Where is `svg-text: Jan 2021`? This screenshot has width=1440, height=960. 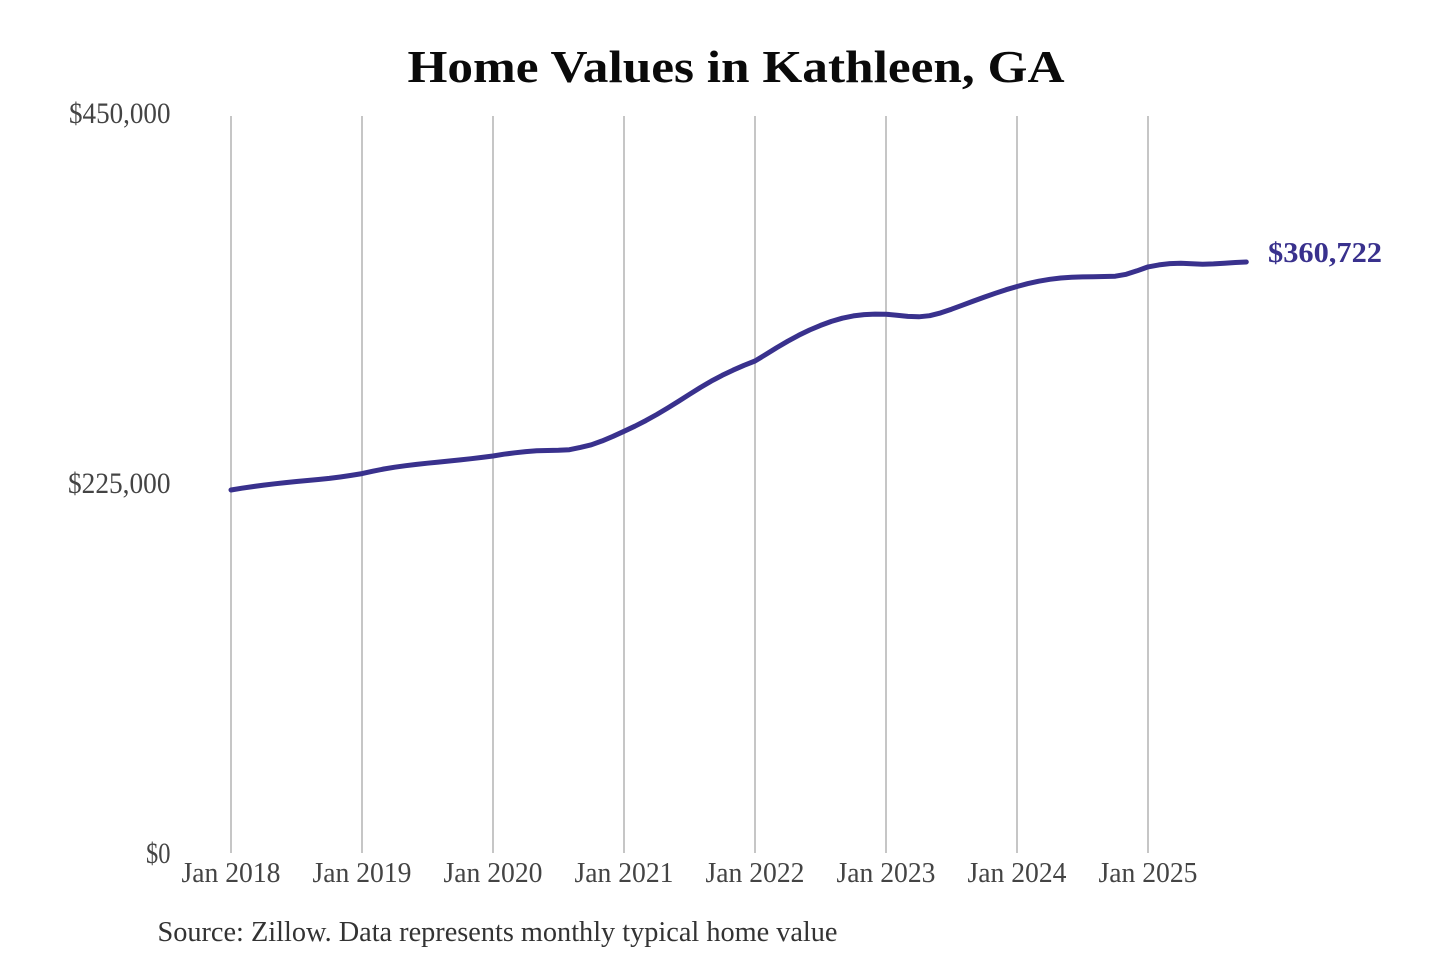
svg-text: Jan 2021 is located at coordinates (624, 873).